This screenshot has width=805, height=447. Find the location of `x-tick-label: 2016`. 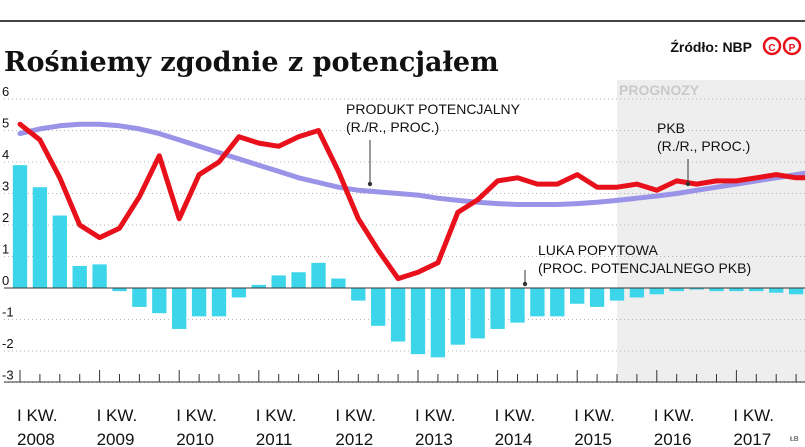

x-tick-label: 2016 is located at coordinates (673, 438).